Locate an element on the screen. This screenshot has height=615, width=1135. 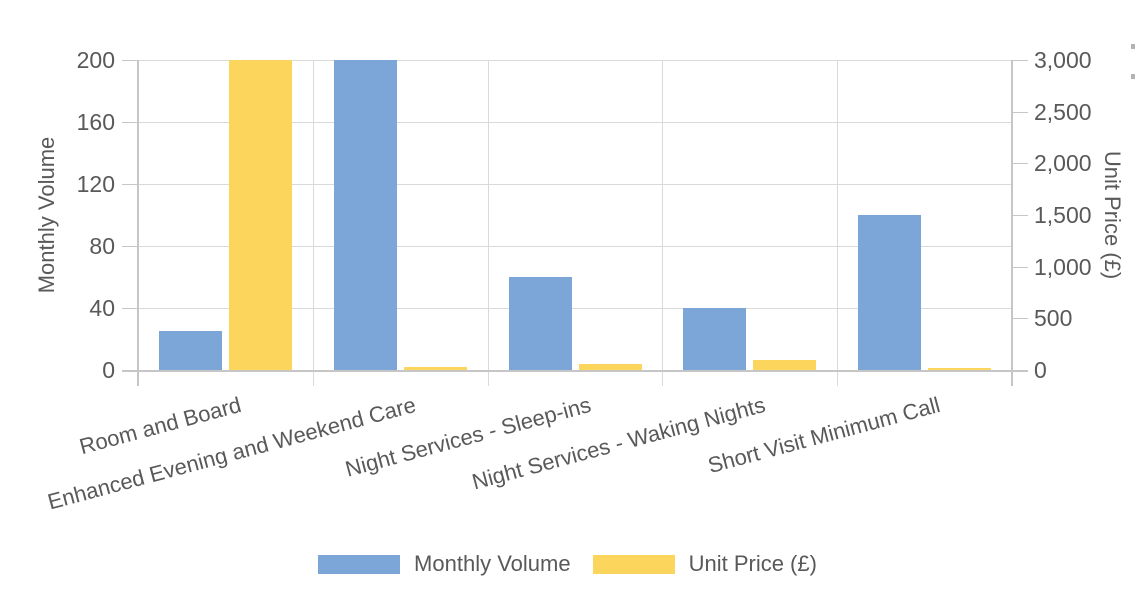
left-axis-tick-label: 160 is located at coordinates (95, 122).